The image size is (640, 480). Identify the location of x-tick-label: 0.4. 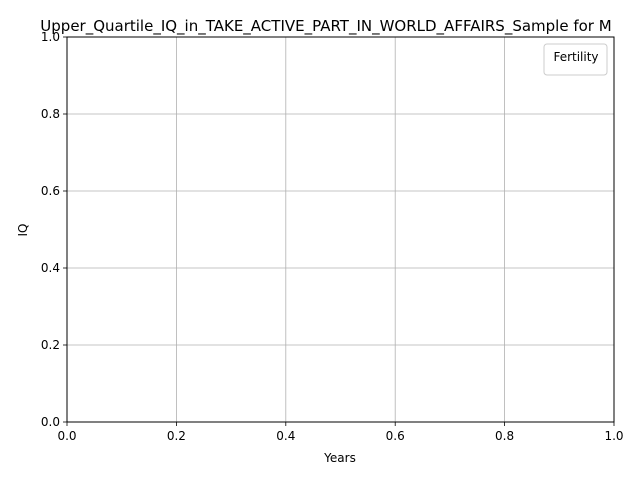
(285, 436).